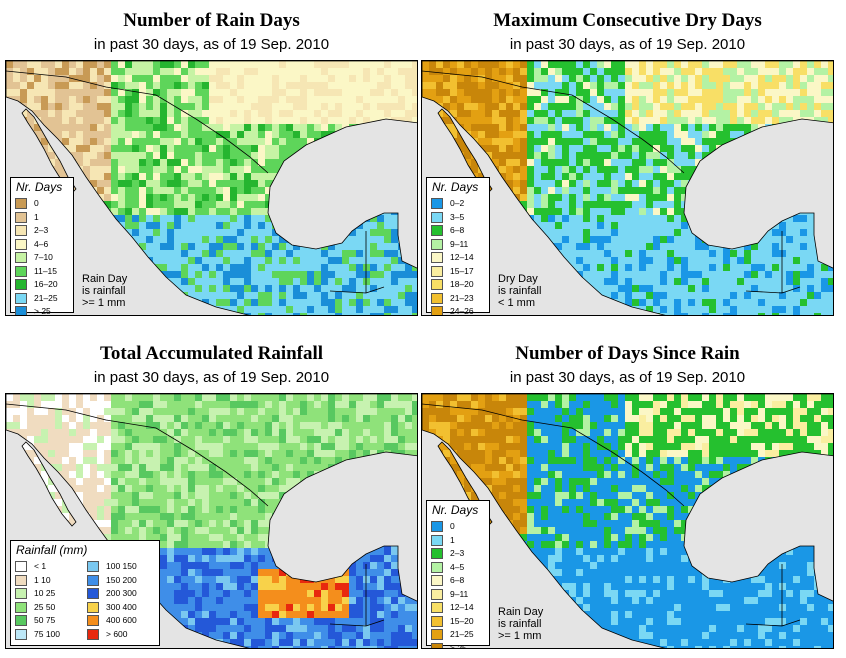 The height and width of the screenshot is (658, 846). What do you see at coordinates (45, 593) in the screenshot?
I see `legend-label: 10 25` at bounding box center [45, 593].